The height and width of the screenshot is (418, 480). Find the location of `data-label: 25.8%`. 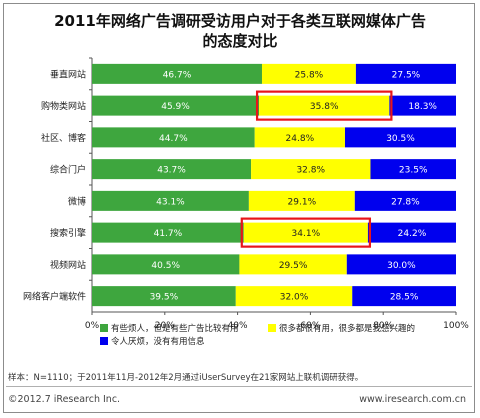

data-label: 25.8% is located at coordinates (309, 75).